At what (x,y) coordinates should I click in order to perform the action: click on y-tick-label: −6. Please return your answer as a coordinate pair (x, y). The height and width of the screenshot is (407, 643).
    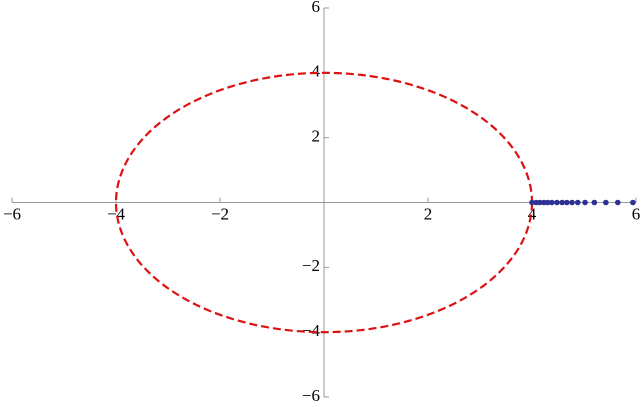
    Looking at the image, I should click on (311, 395).